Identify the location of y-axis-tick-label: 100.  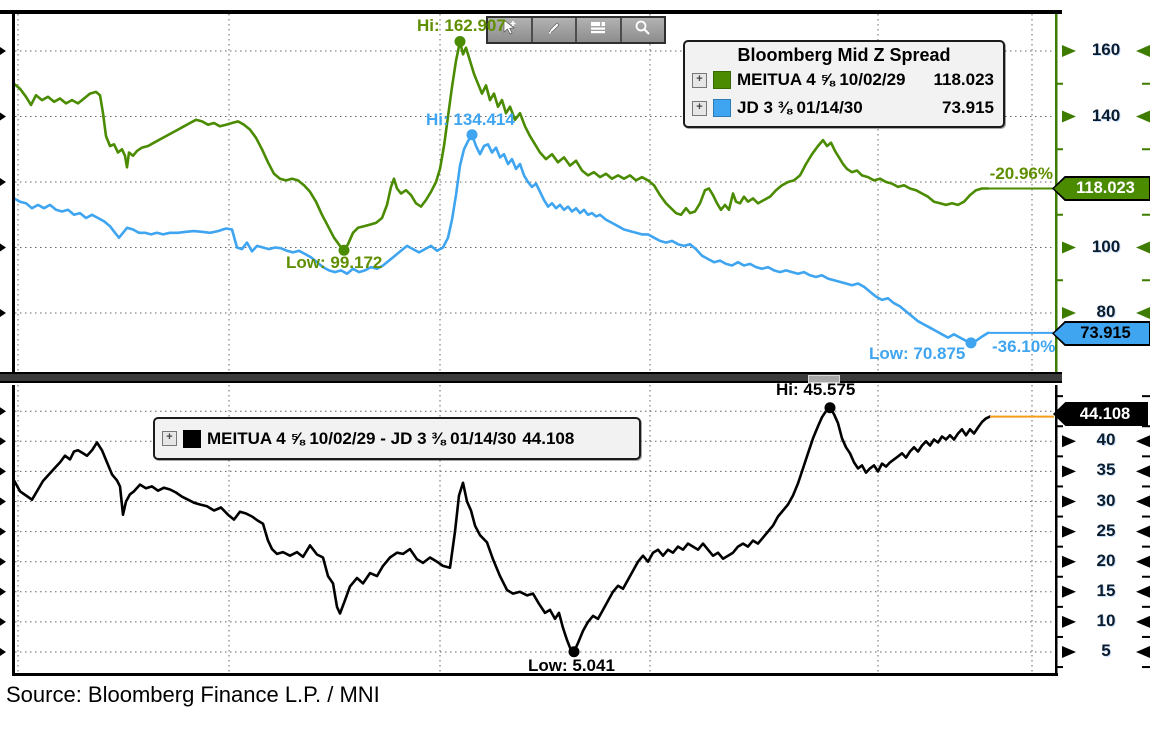
(1106, 246).